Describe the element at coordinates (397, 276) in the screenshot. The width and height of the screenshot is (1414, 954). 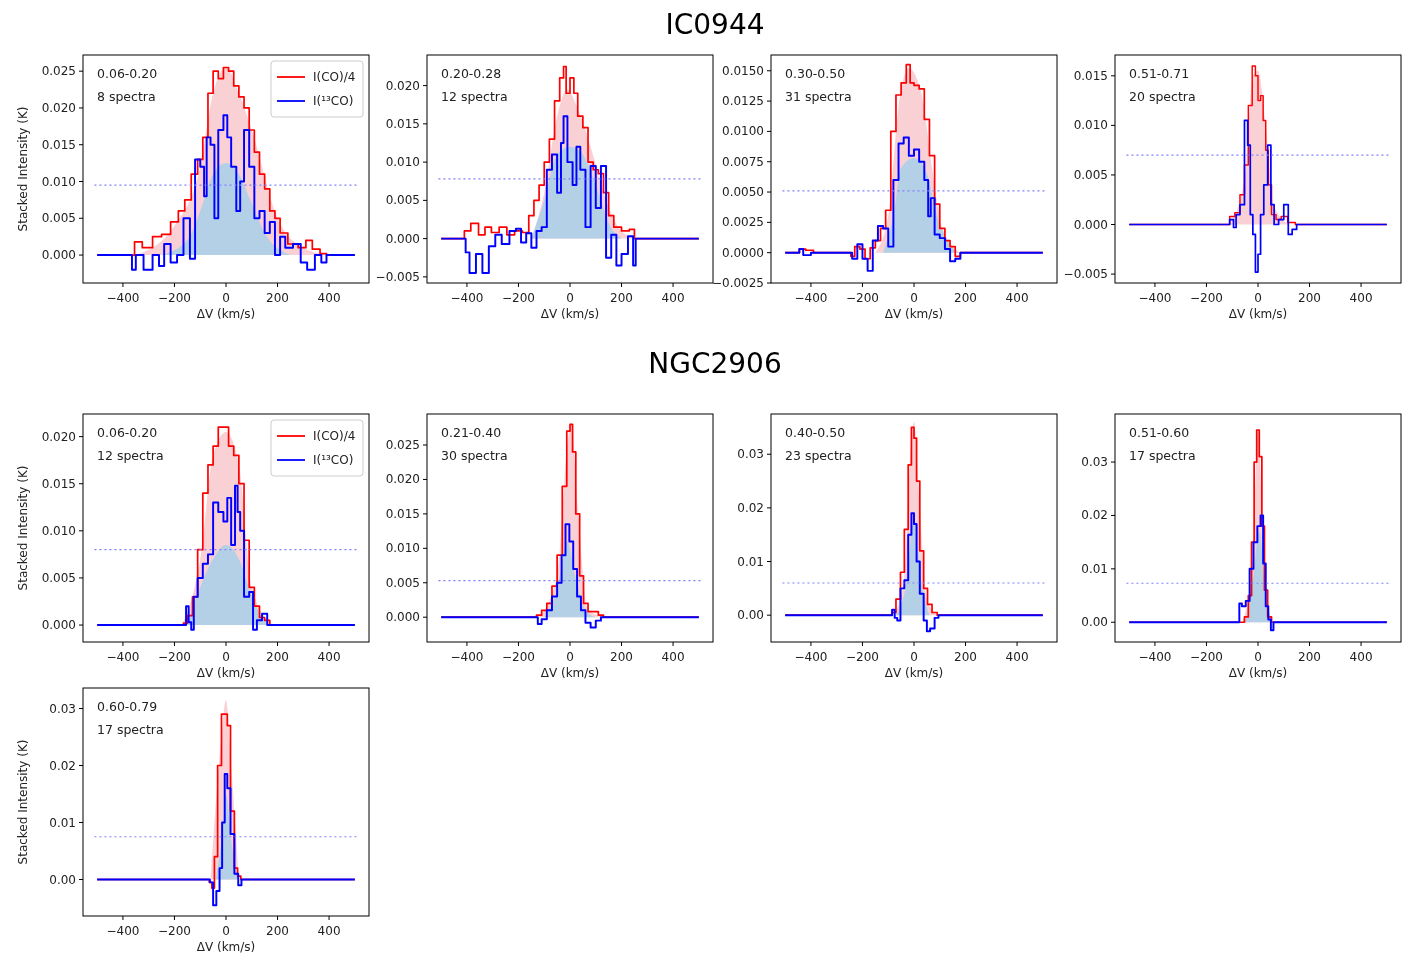
I see `y-tick-label: −0.005` at that location.